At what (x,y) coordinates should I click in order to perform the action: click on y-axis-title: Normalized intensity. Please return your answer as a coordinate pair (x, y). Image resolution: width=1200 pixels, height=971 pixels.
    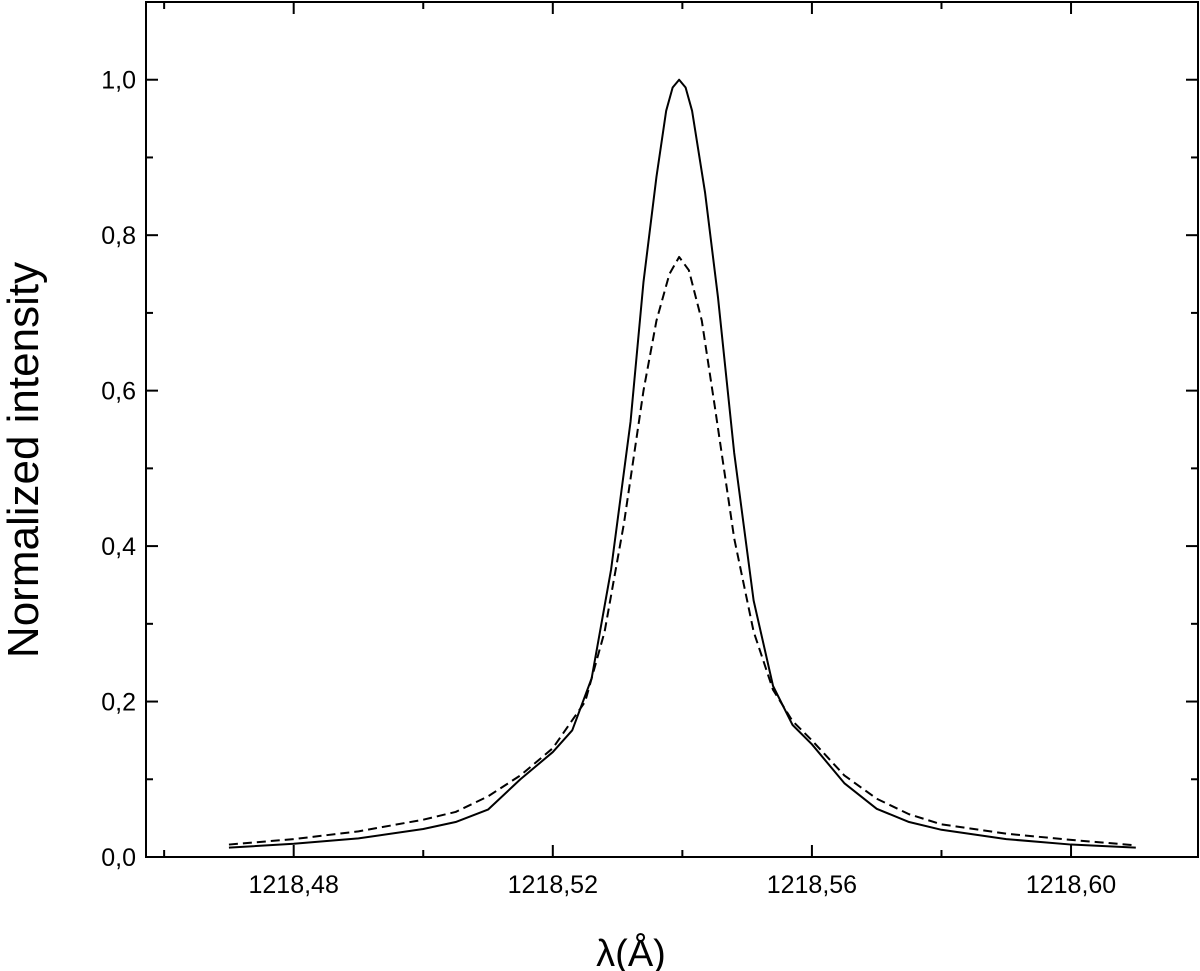
    Looking at the image, I should click on (24, 460).